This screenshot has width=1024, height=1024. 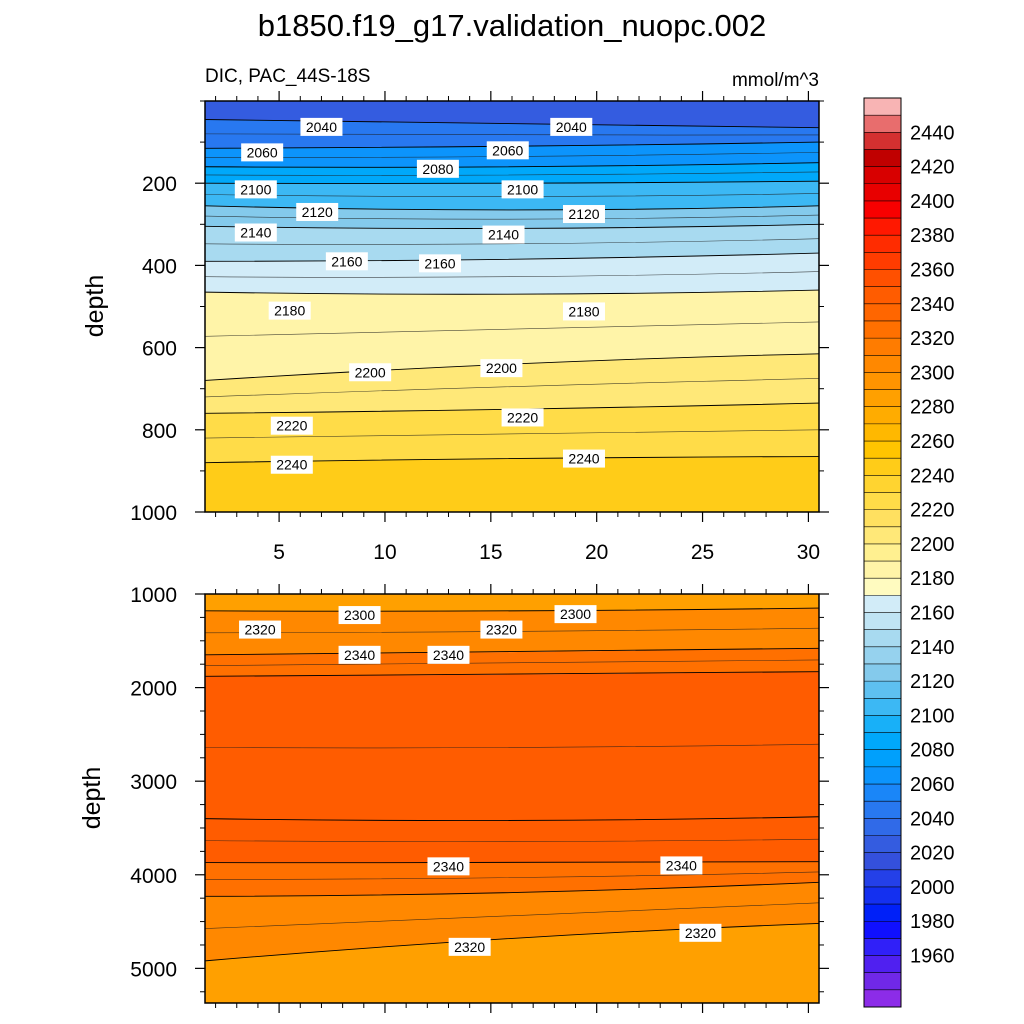 I want to click on colorbar-label: 2040, so click(x=932, y=819).